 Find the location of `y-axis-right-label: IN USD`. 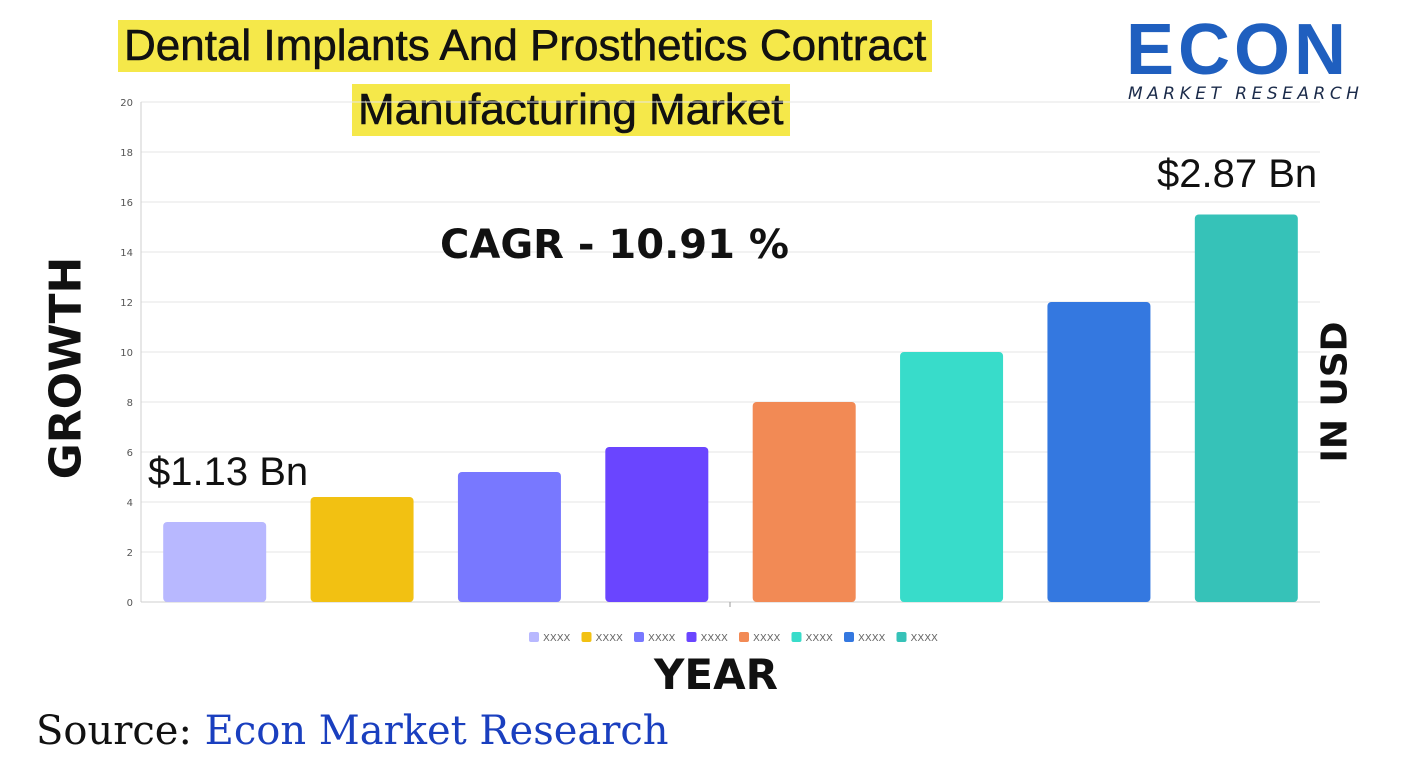

y-axis-right-label: IN USD is located at coordinates (1335, 392).